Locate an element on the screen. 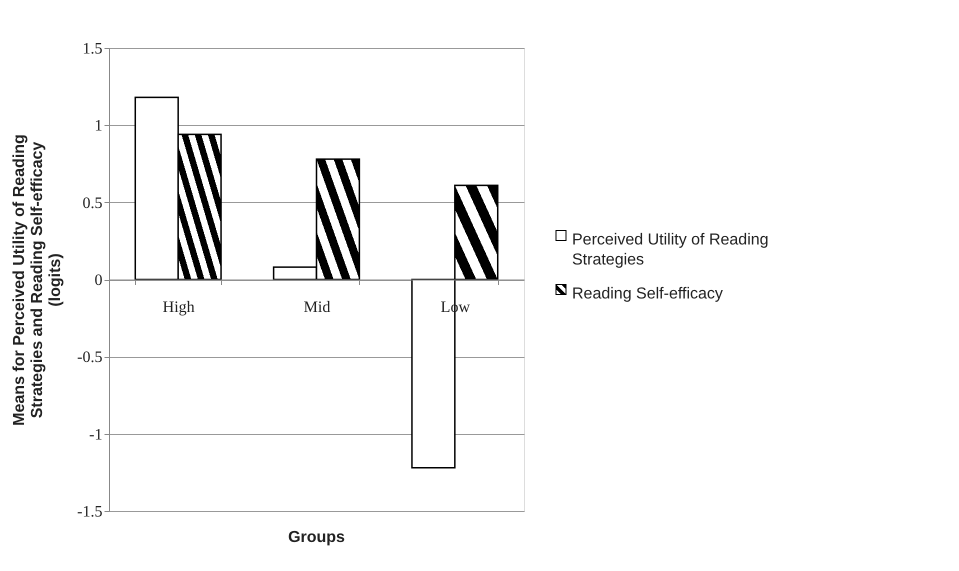 The image size is (959, 571). y-tick-label: 0.5 is located at coordinates (92, 203).